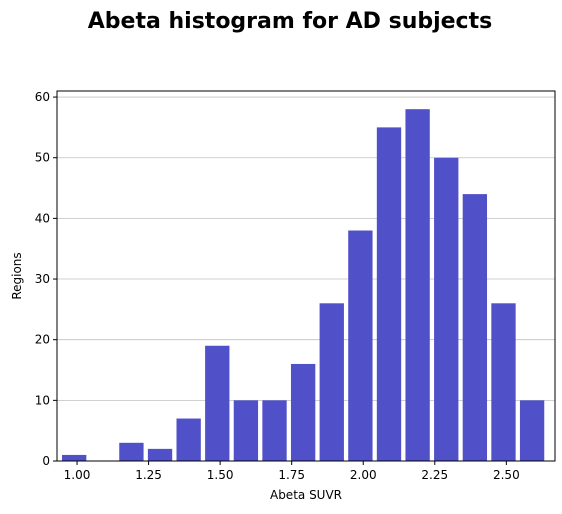  I want to click on x-axis-label: Abeta SUVR, so click(306, 495).